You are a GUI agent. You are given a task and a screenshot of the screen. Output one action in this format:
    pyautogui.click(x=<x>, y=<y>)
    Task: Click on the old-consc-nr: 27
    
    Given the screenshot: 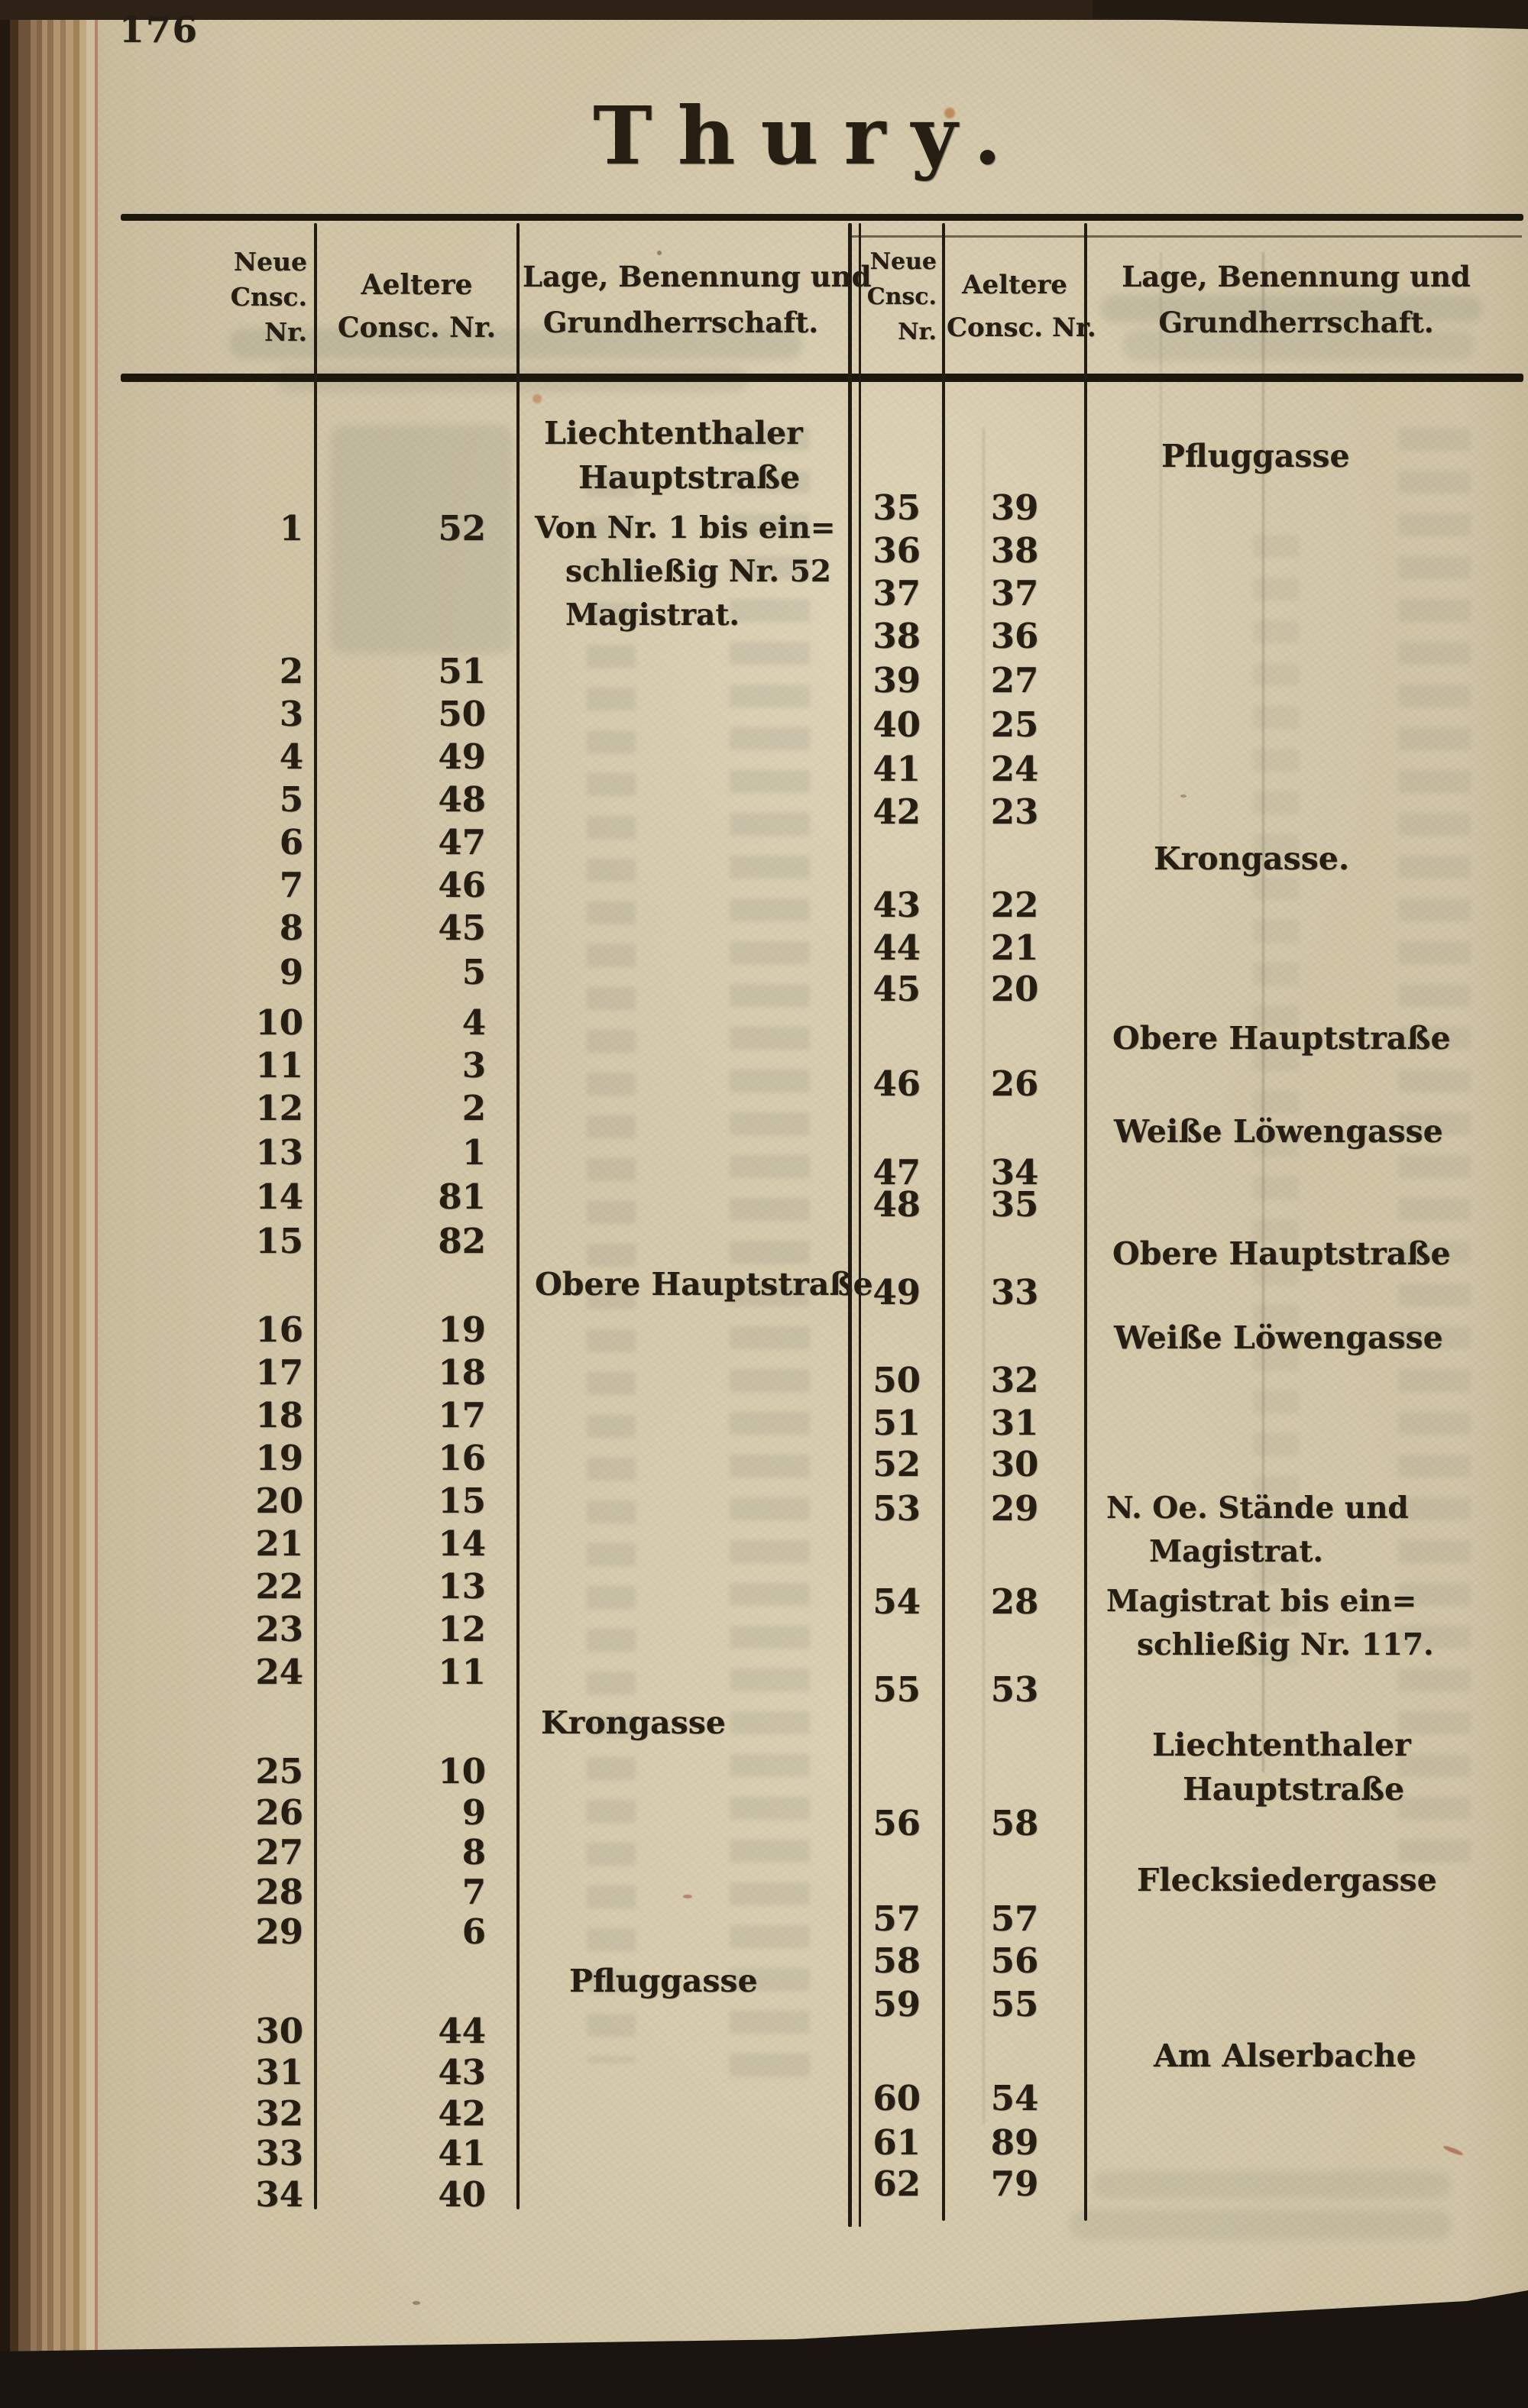 What is the action you would take?
    pyautogui.click(x=1014, y=680)
    